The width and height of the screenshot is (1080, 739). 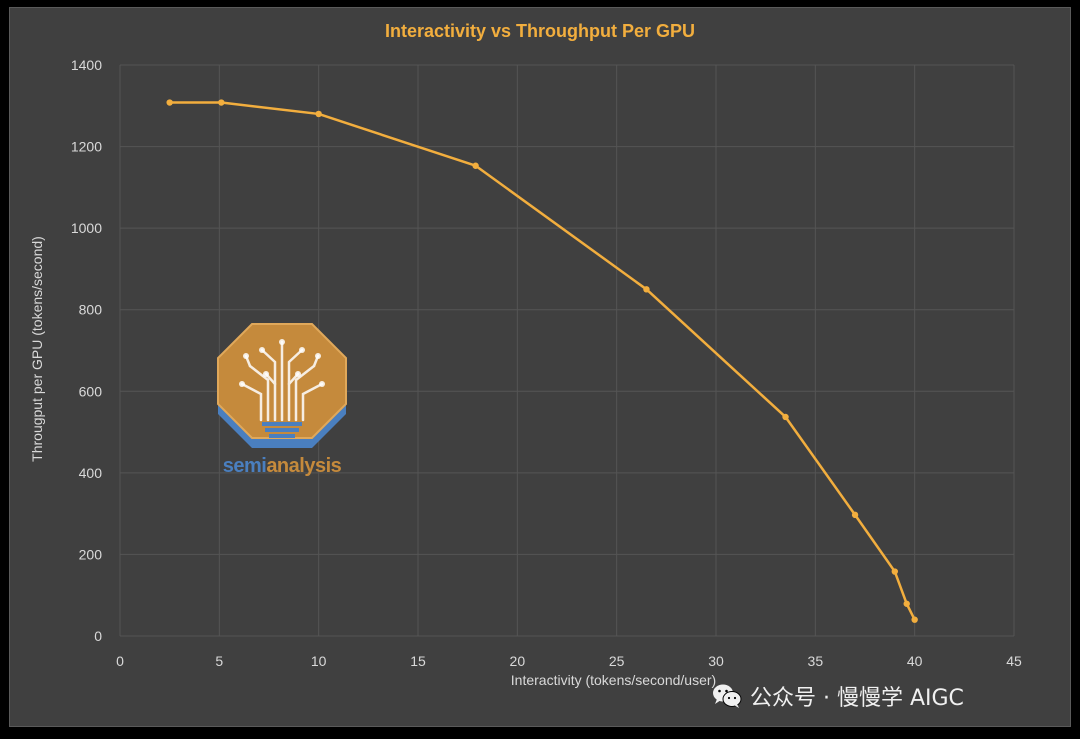 I want to click on watermark-text: 公众号 · 慢慢学 AIGC, so click(x=857, y=698).